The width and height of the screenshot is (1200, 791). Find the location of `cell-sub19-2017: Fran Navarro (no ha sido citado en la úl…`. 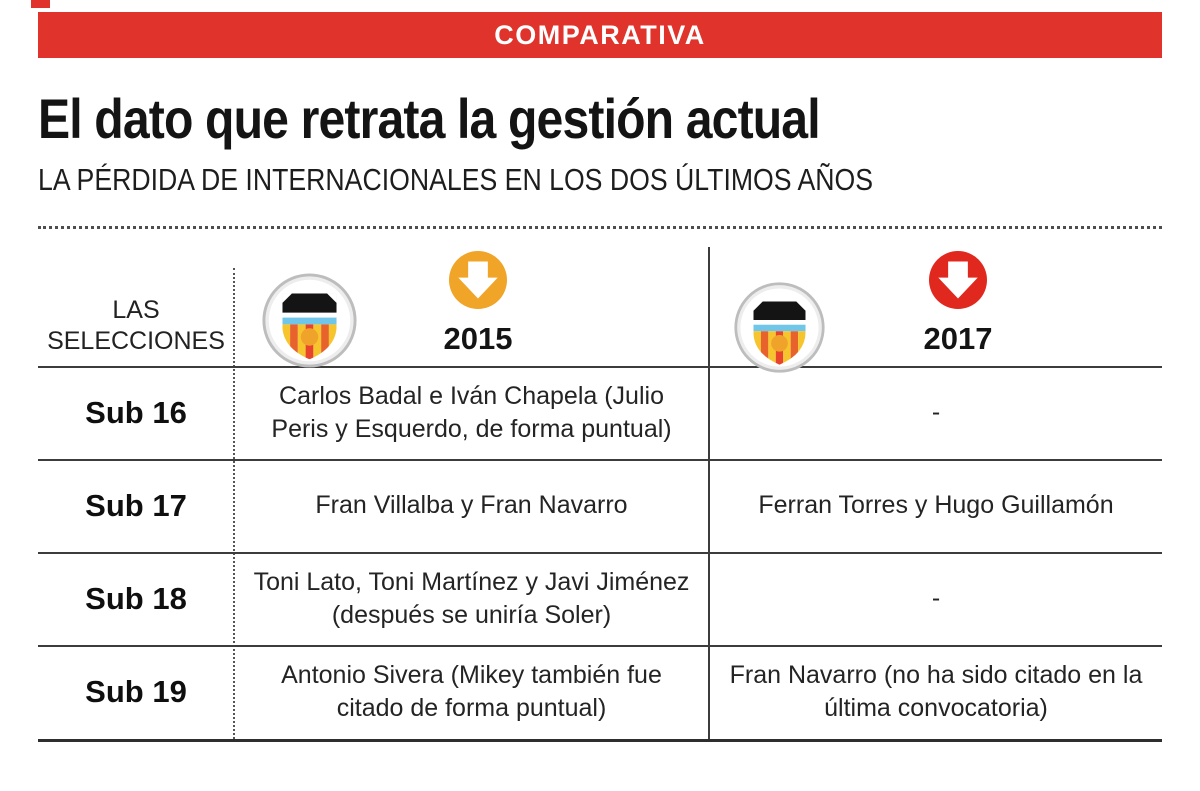

cell-sub19-2017: Fran Navarro (no ha sido citado en la úl… is located at coordinates (936, 691).